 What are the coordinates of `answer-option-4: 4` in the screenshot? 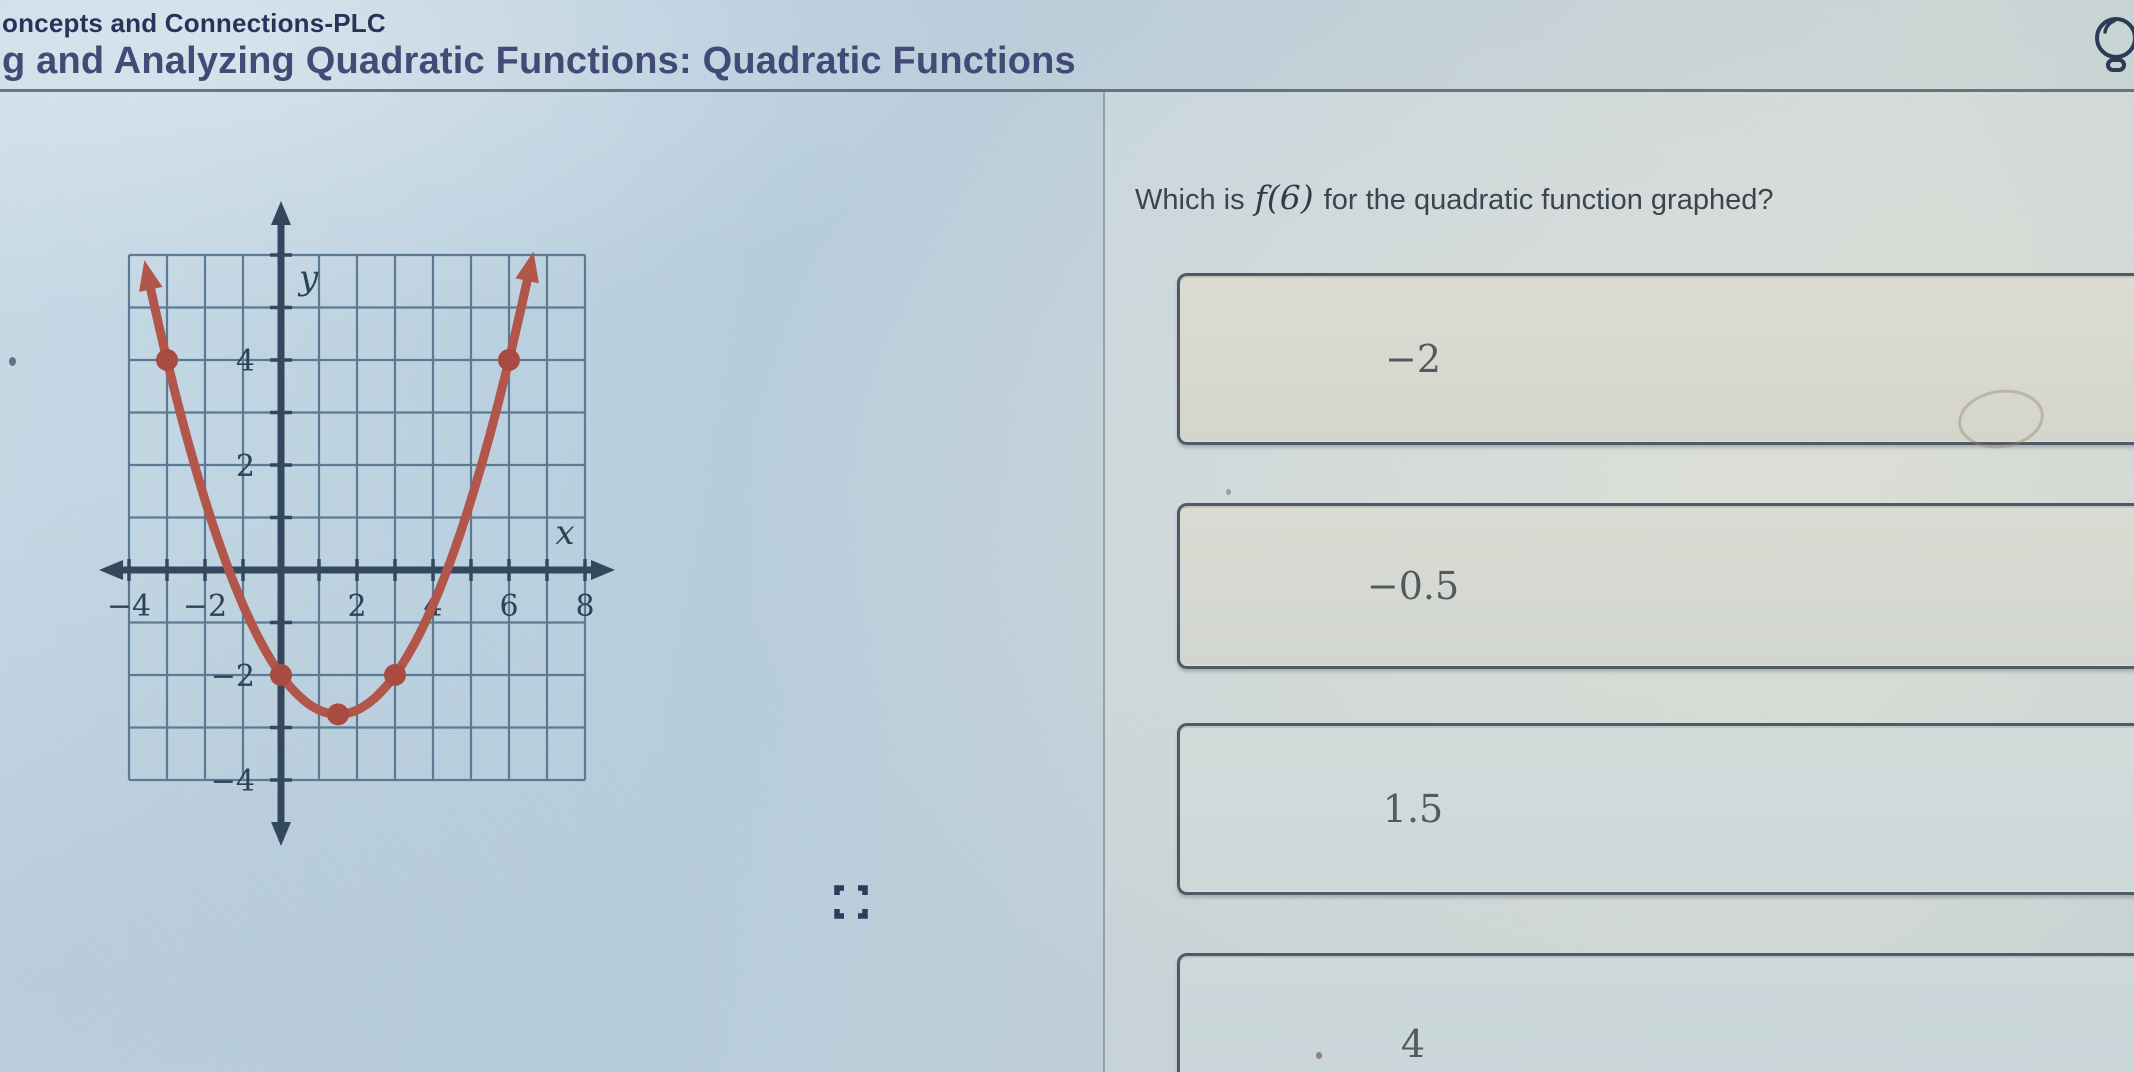 It's located at (1655, 1012).